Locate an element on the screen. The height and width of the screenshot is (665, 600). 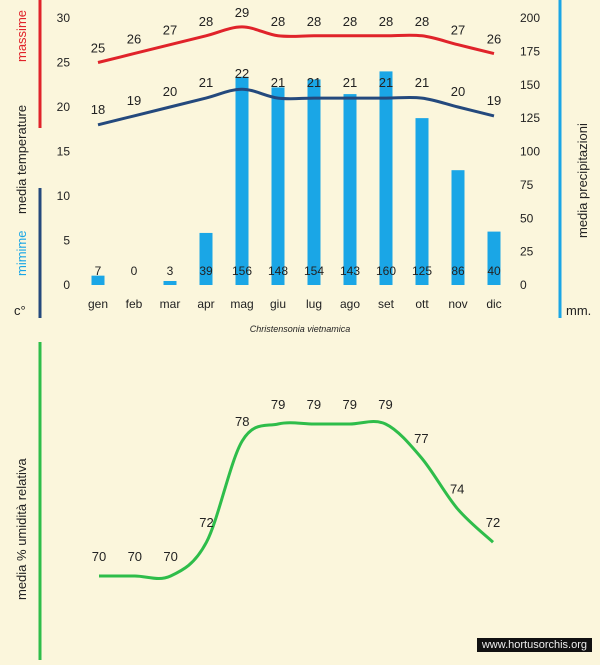
precip-data-label: 86 is located at coordinates (458, 271).